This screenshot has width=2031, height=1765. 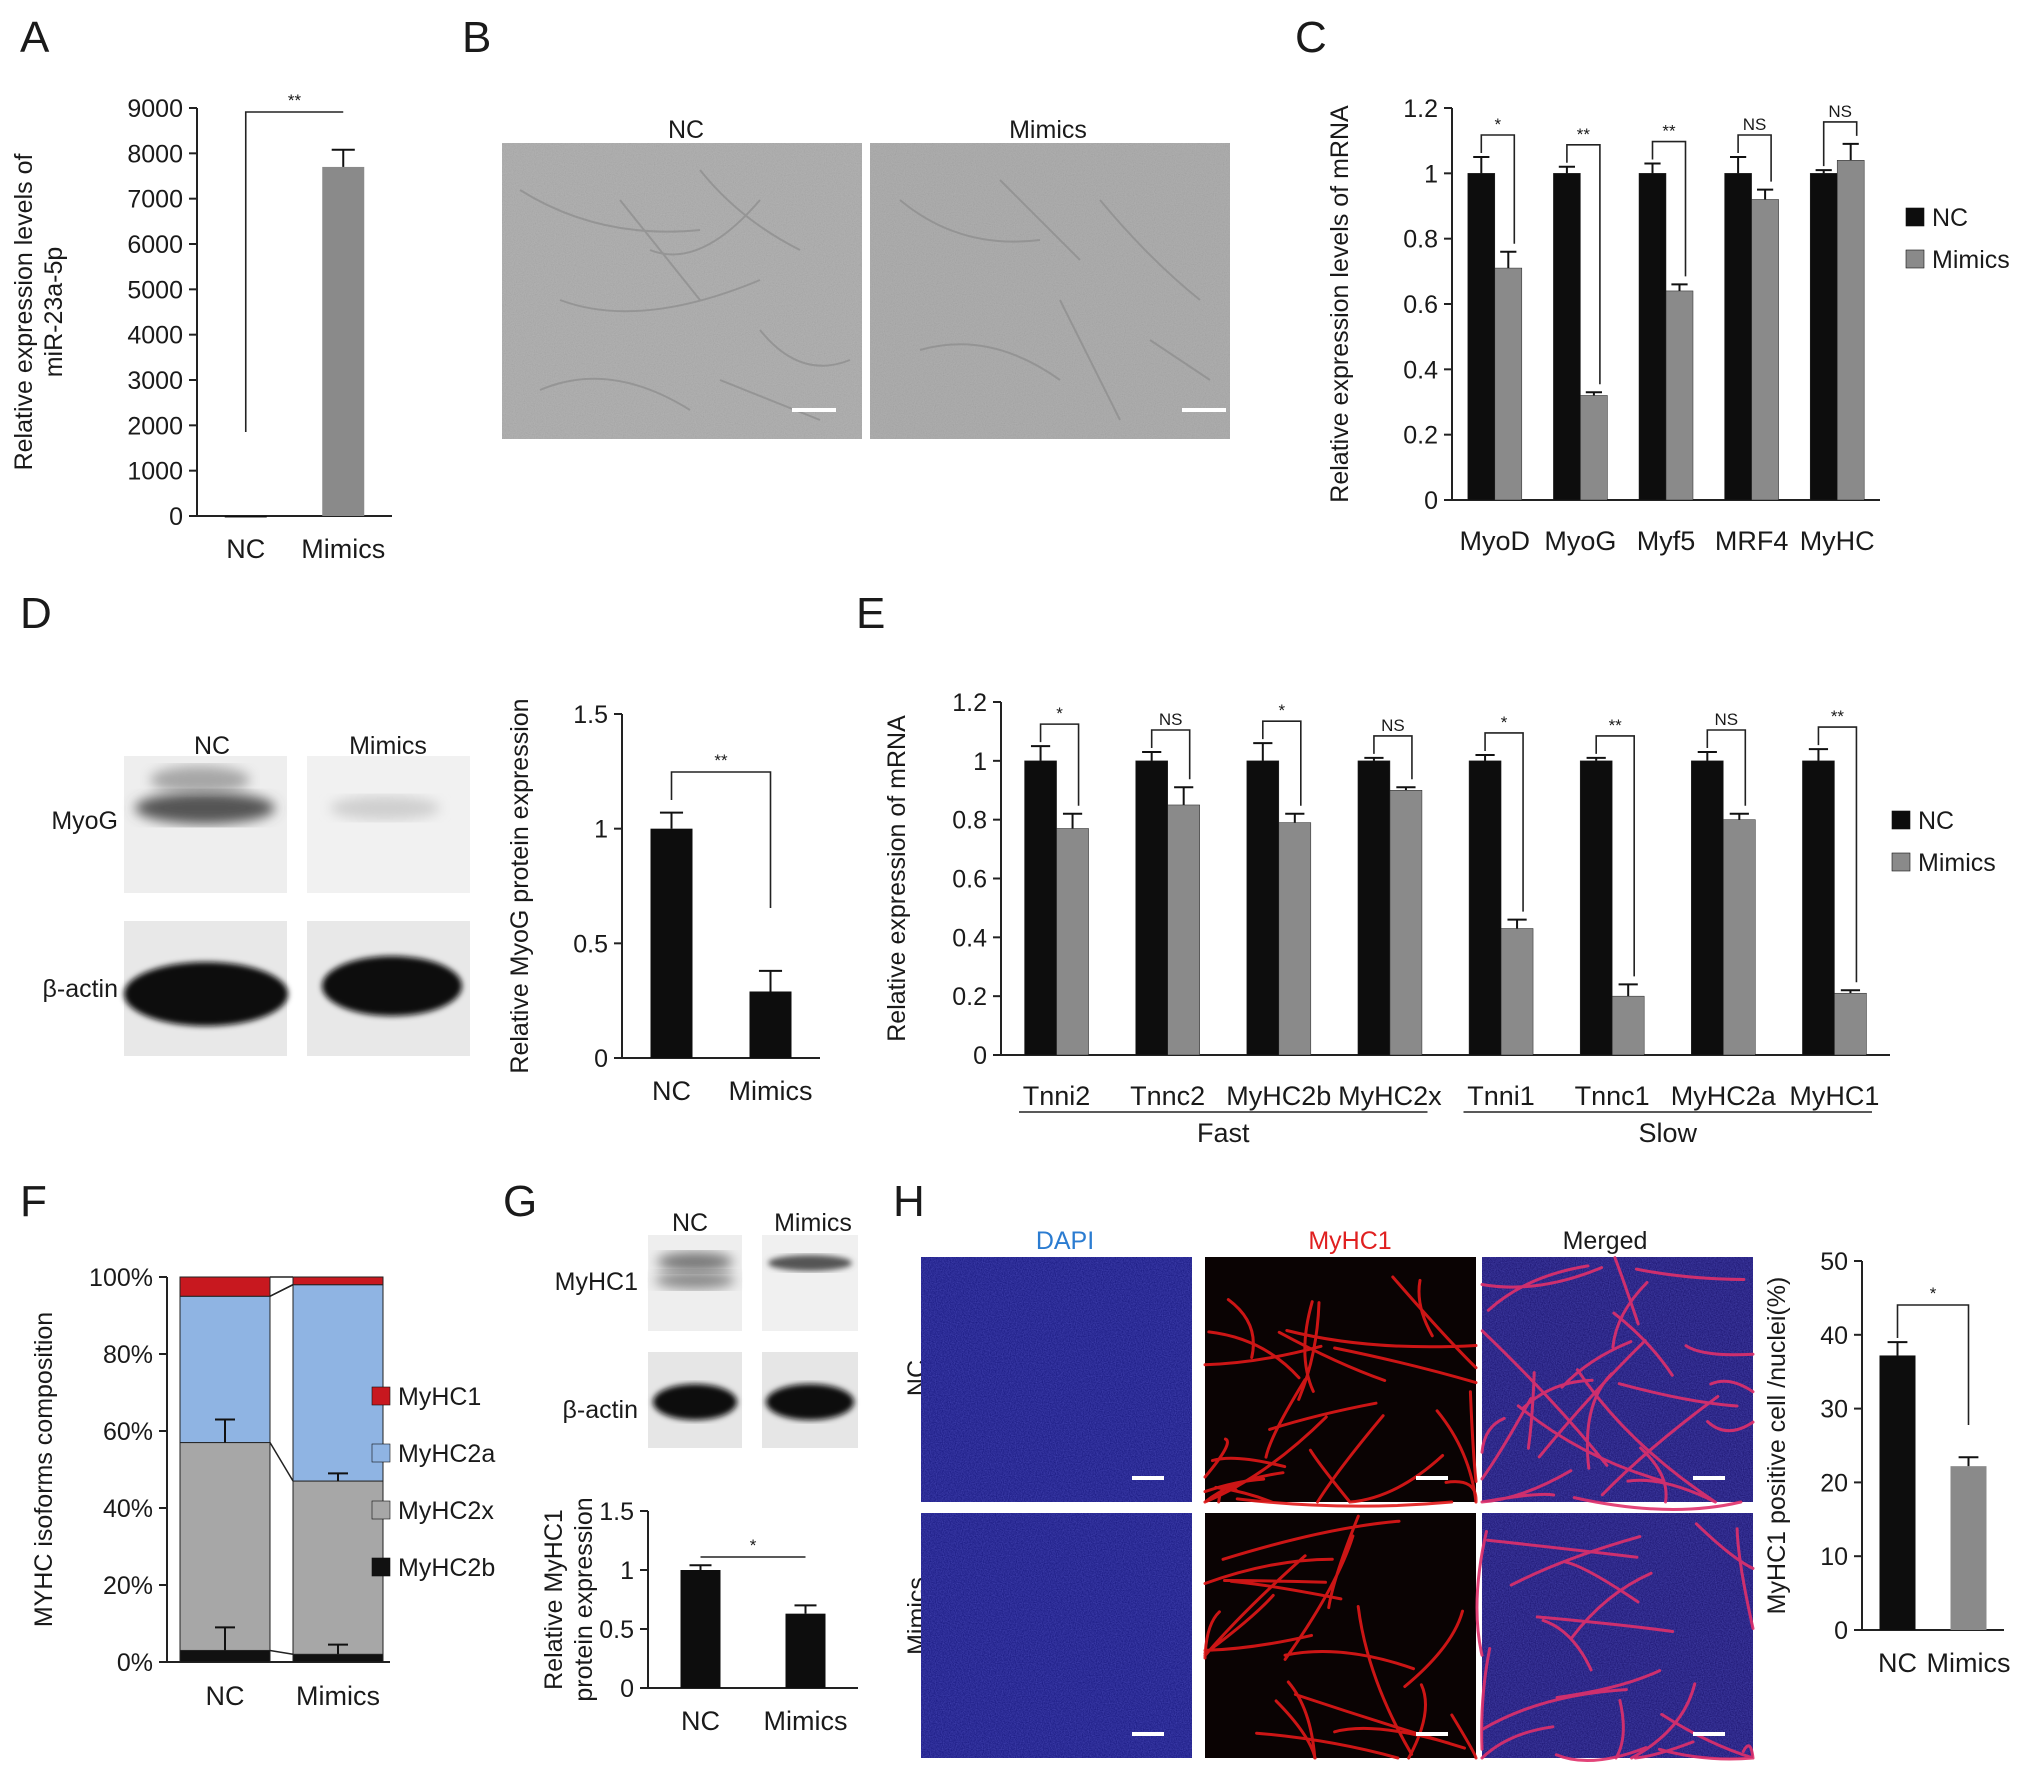 What do you see at coordinates (1667, 1133) in the screenshot?
I see `group-label: Slow` at bounding box center [1667, 1133].